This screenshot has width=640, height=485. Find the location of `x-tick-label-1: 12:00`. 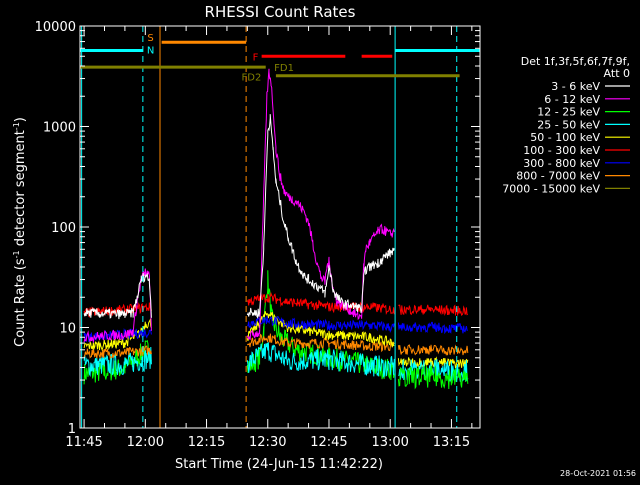

x-tick-label-1: 12:00 is located at coordinates (145, 442).